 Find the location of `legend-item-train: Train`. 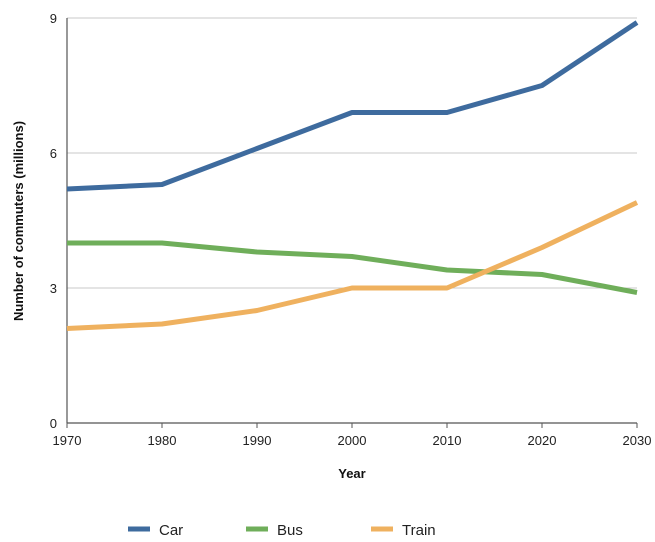

legend-item-train: Train is located at coordinates (403, 530).